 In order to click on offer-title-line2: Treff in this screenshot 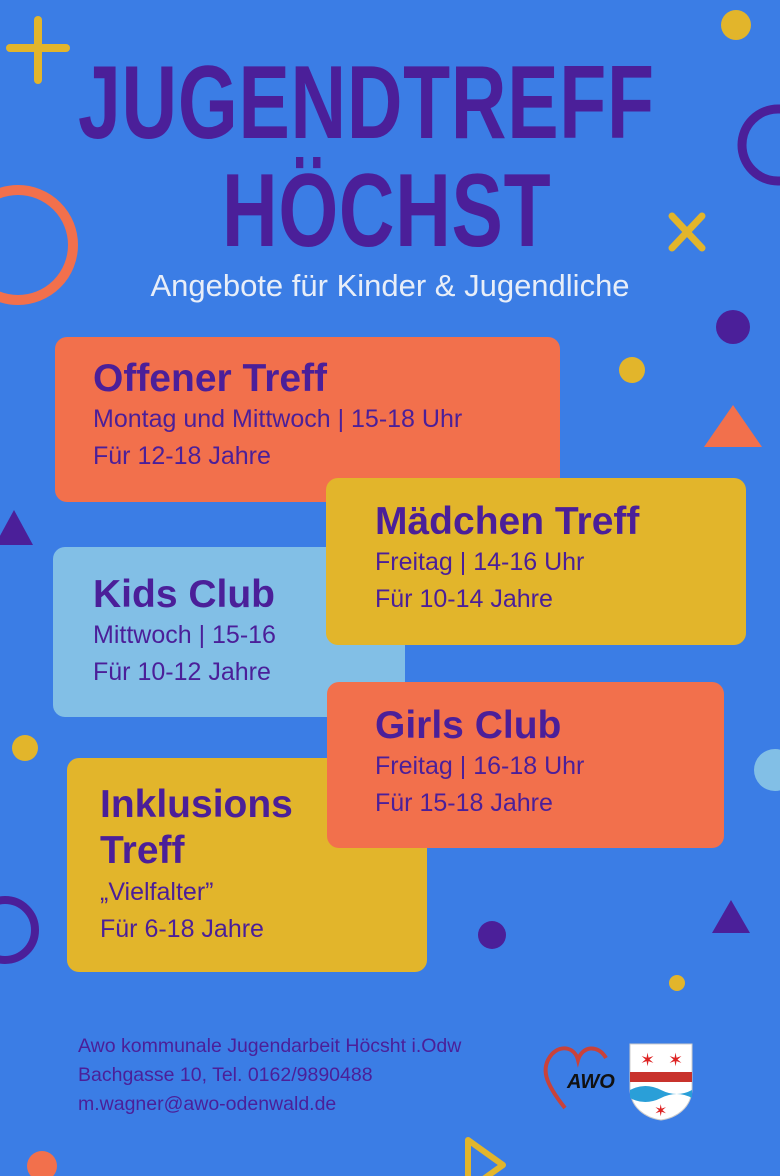, I will do `click(142, 850)`.